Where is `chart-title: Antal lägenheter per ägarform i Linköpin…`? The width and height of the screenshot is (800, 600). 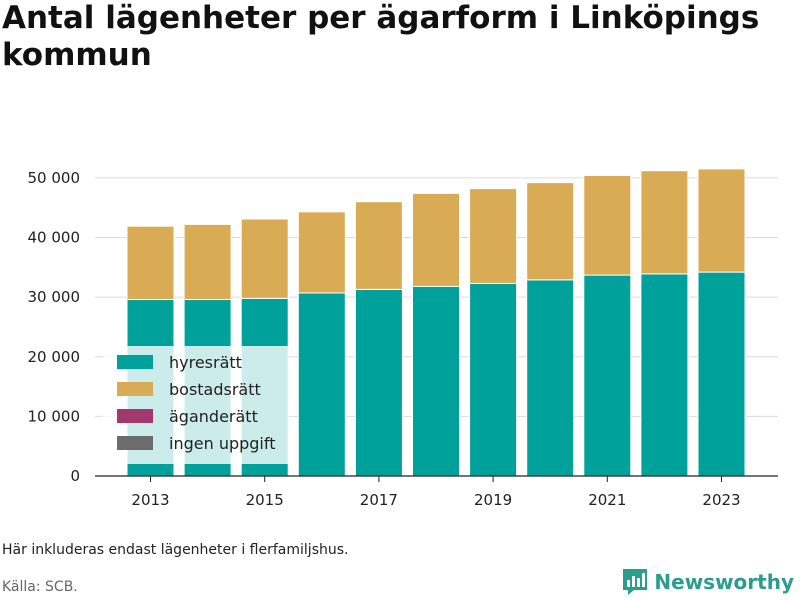
chart-title: Antal lägenheter per ägarform i Linköpin… is located at coordinates (381, 36).